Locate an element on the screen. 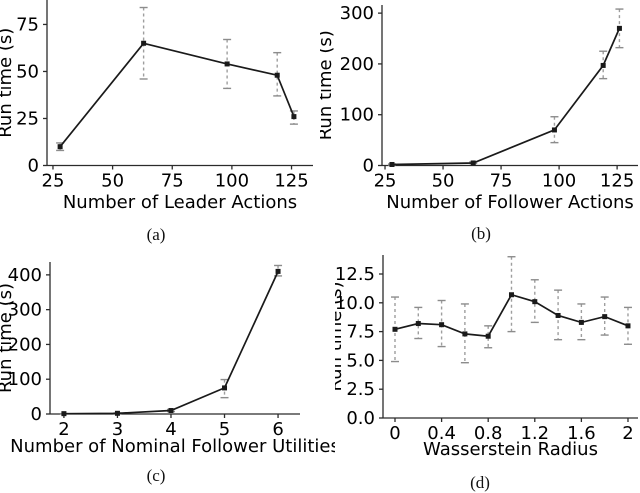 This screenshot has width=640, height=493. svg-text: 5.0 is located at coordinates (360, 360).